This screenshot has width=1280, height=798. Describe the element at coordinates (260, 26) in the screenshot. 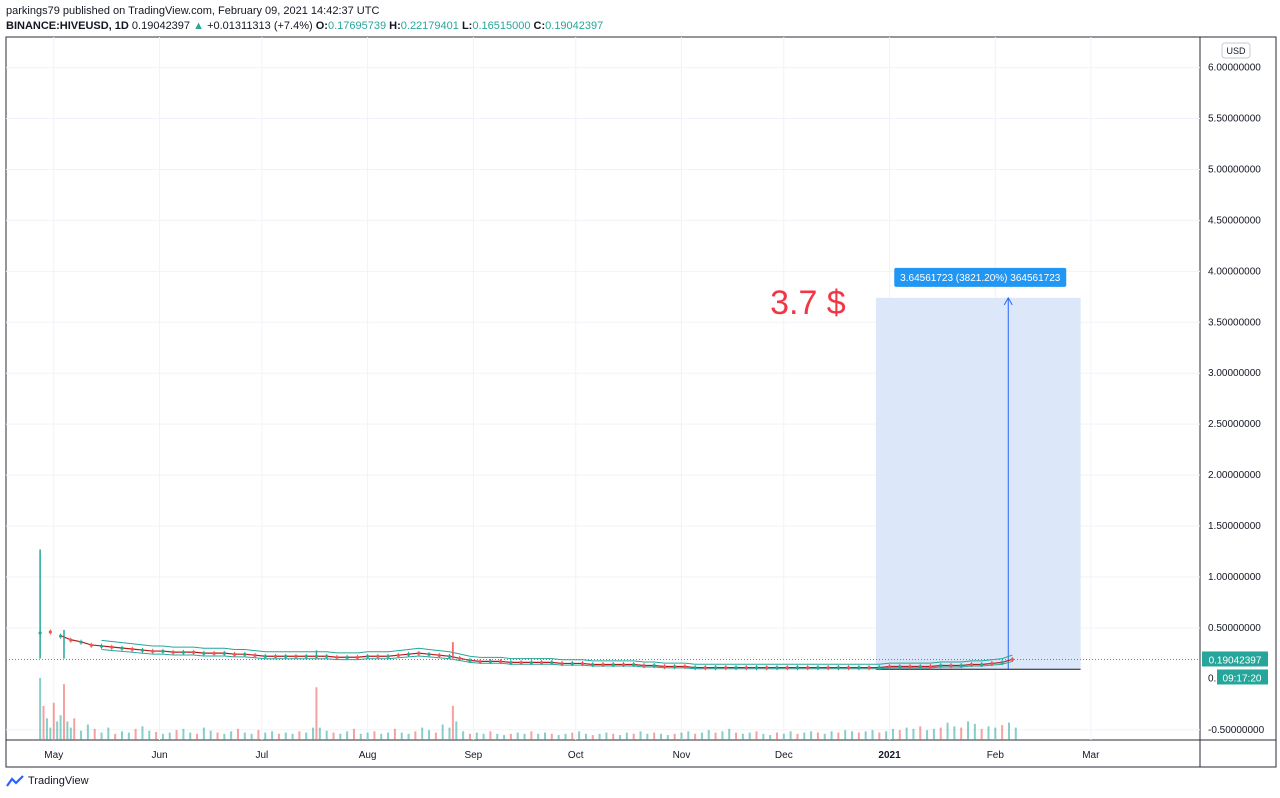

I see `change-value: +0.01311313 (+7.4%)` at that location.